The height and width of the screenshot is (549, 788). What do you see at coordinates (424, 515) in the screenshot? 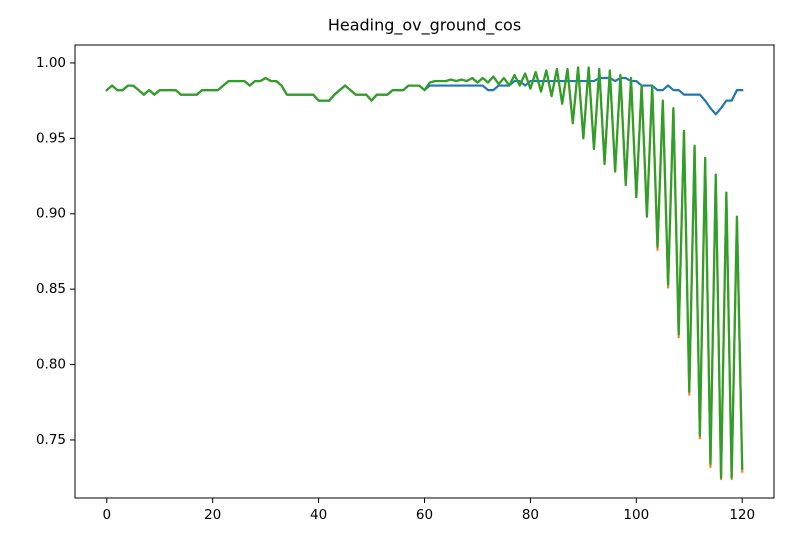
I see `x-tick-label: 60` at bounding box center [424, 515].